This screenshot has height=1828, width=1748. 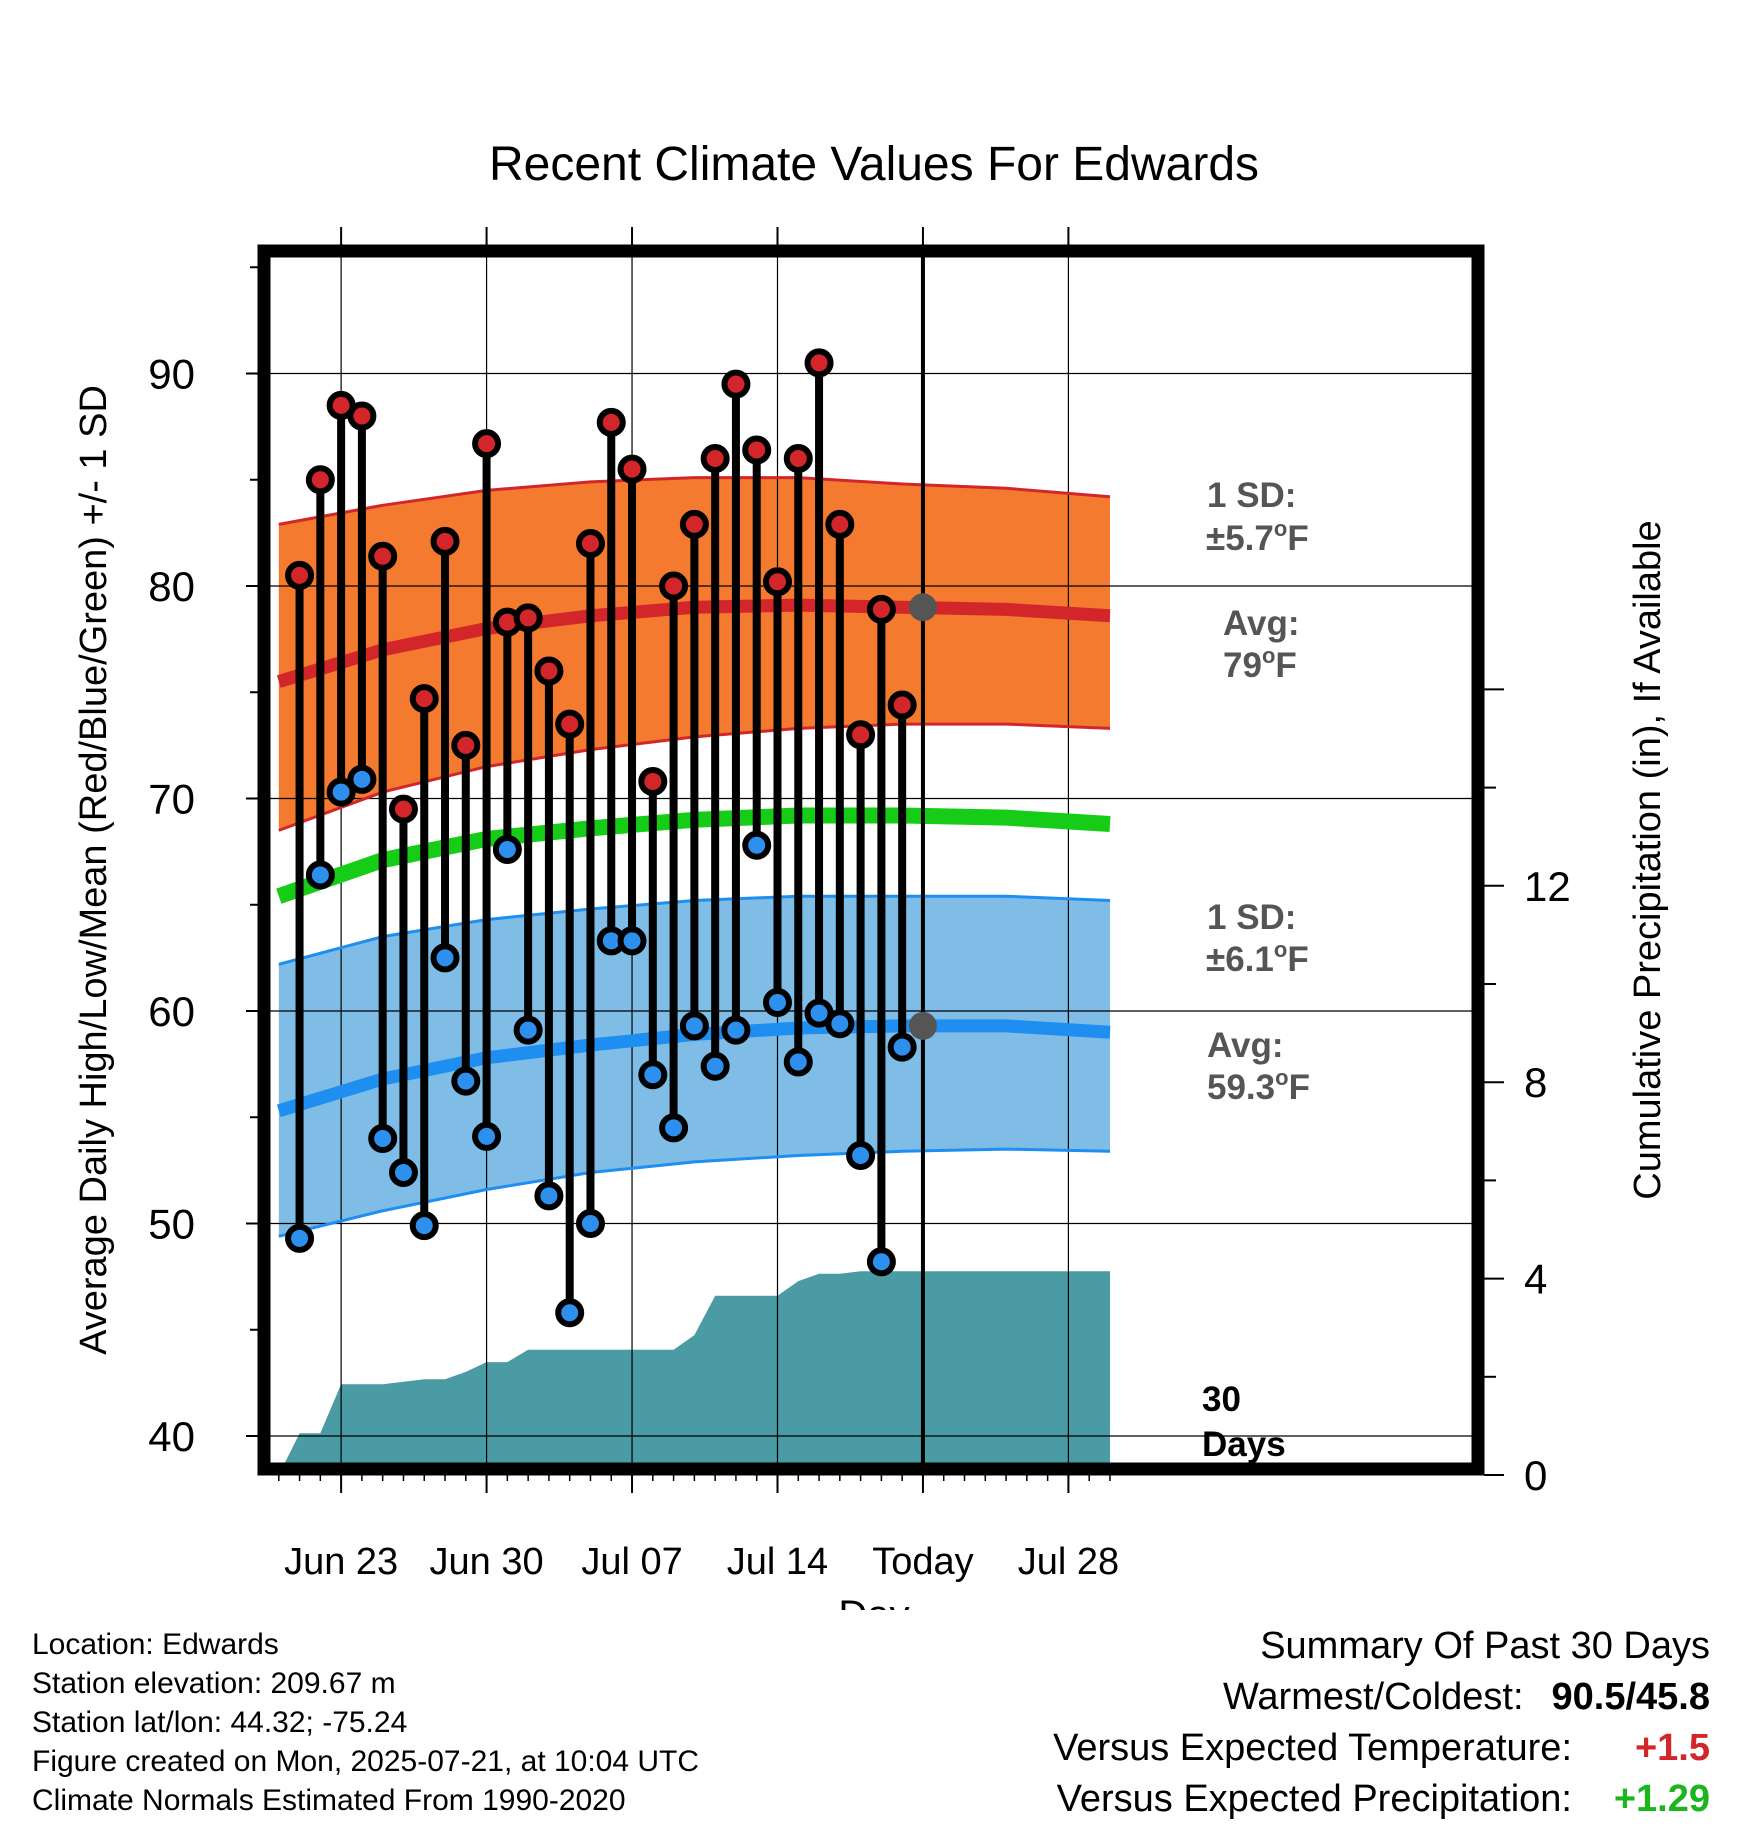 What do you see at coordinates (1260, 664) in the screenshot?
I see `high-avg-value: 79oF` at bounding box center [1260, 664].